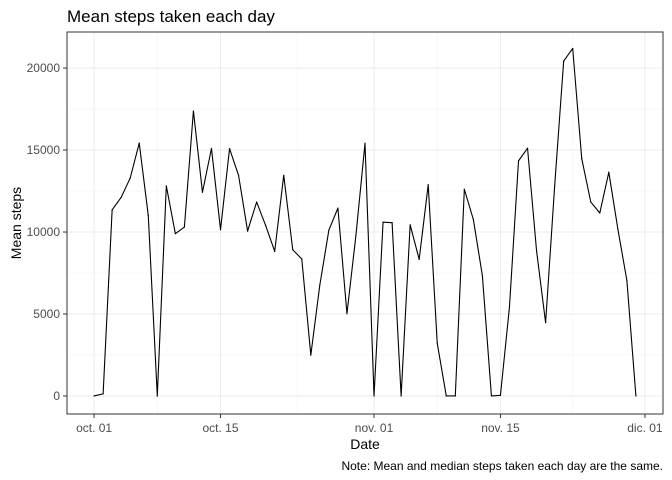 This screenshot has height=480, width=672. I want to click on x-axis: oct. 01 oct. 15 nov. 01 nov. 15 dic. 01, so click(369, 424).